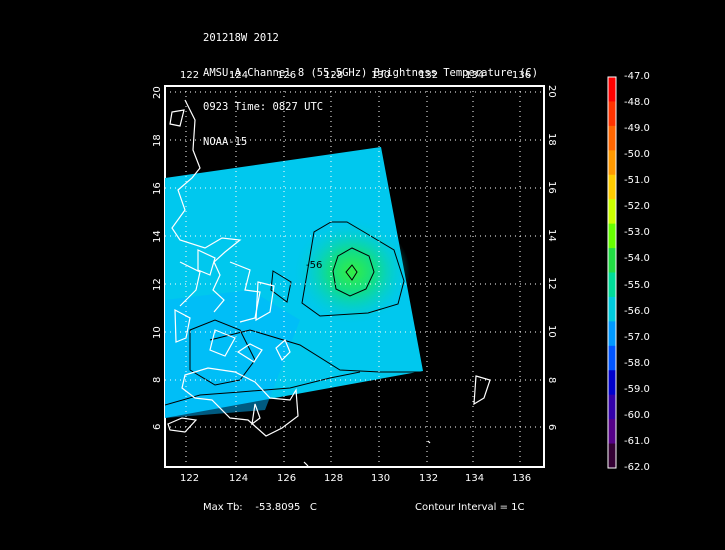 The height and width of the screenshot is (550, 725). What do you see at coordinates (551, 257) in the screenshot?
I see `lat-ticks-right: 6 8 10 12 14 16 18 20` at bounding box center [551, 257].